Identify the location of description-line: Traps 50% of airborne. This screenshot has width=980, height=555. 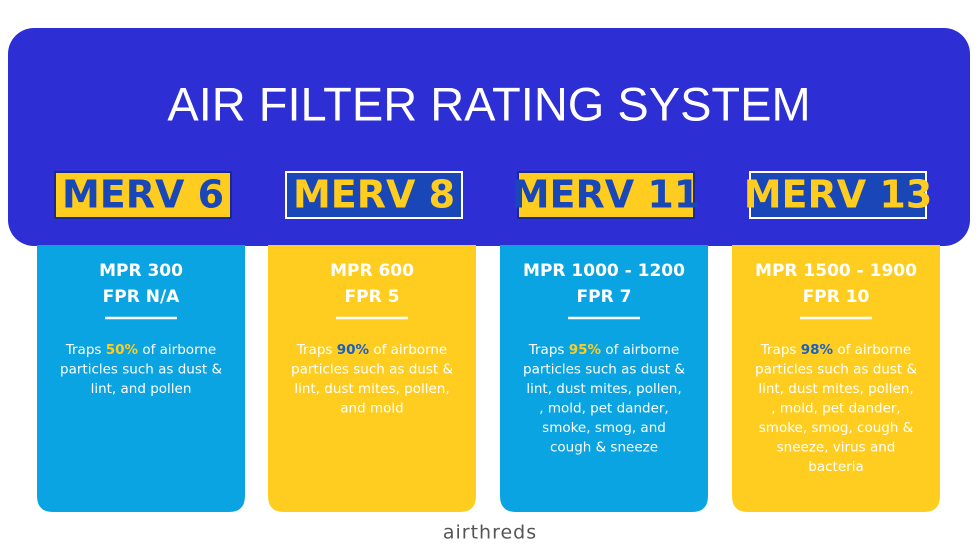
(141, 350).